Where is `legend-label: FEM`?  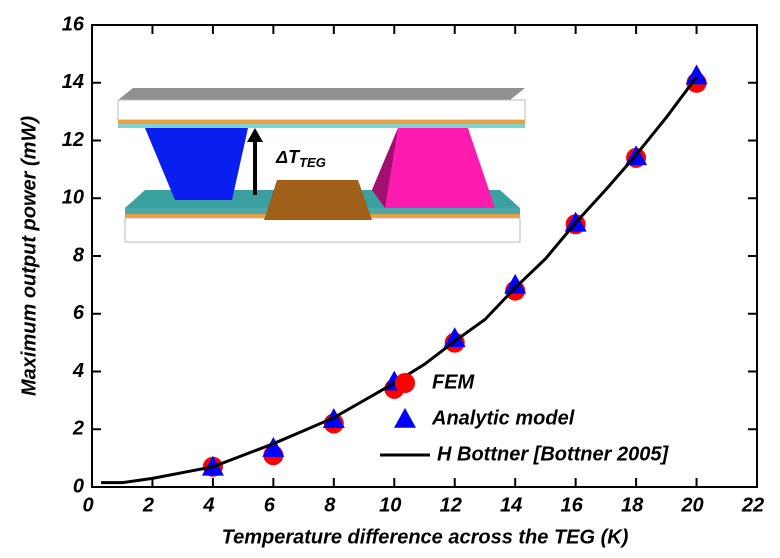
legend-label: FEM is located at coordinates (454, 382).